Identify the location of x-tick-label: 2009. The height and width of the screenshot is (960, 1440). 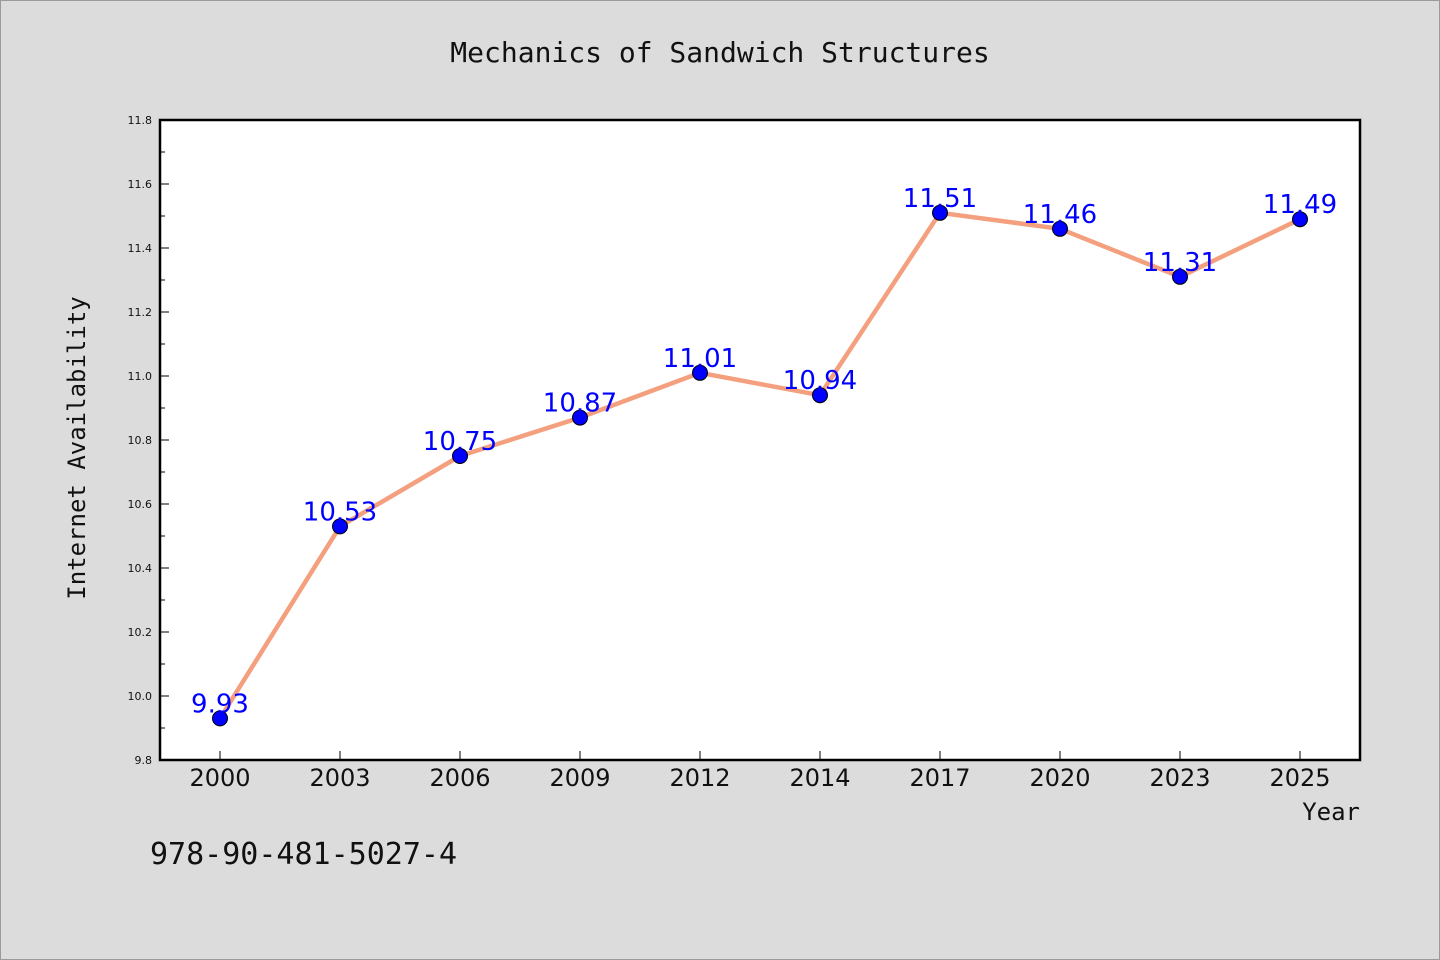
(579, 778).